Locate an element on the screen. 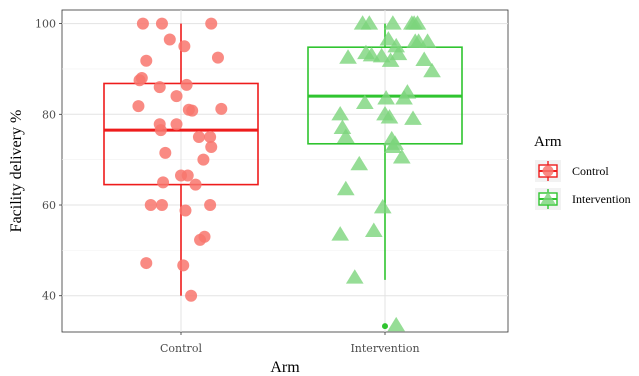  legend-label: Control is located at coordinates (590, 171).